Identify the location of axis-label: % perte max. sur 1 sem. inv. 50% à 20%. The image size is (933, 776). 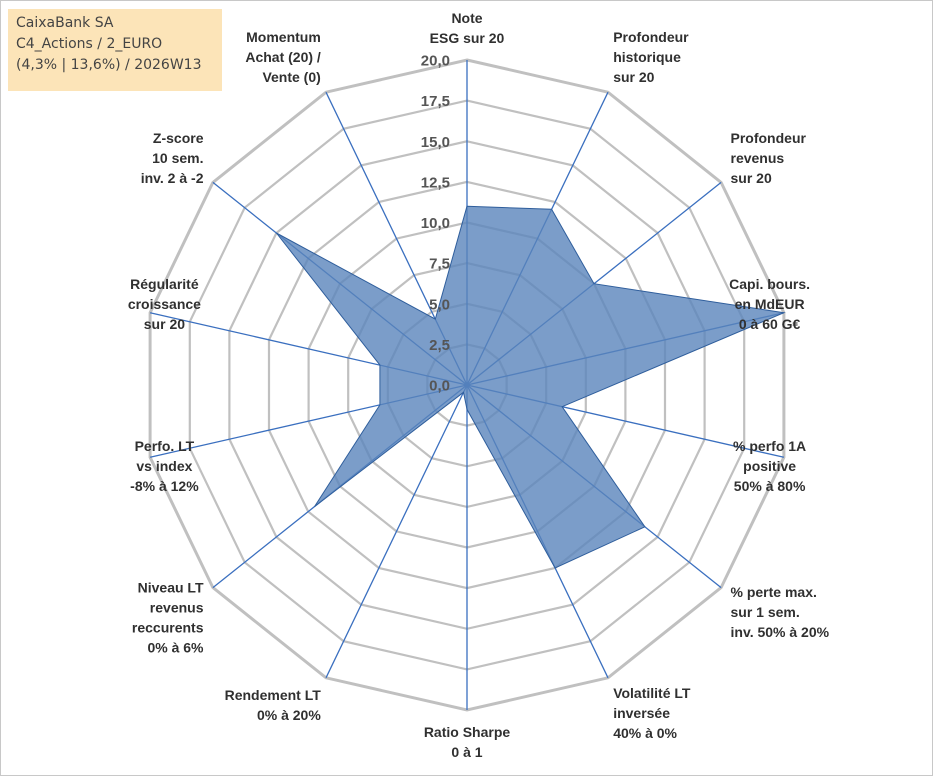
(780, 612).